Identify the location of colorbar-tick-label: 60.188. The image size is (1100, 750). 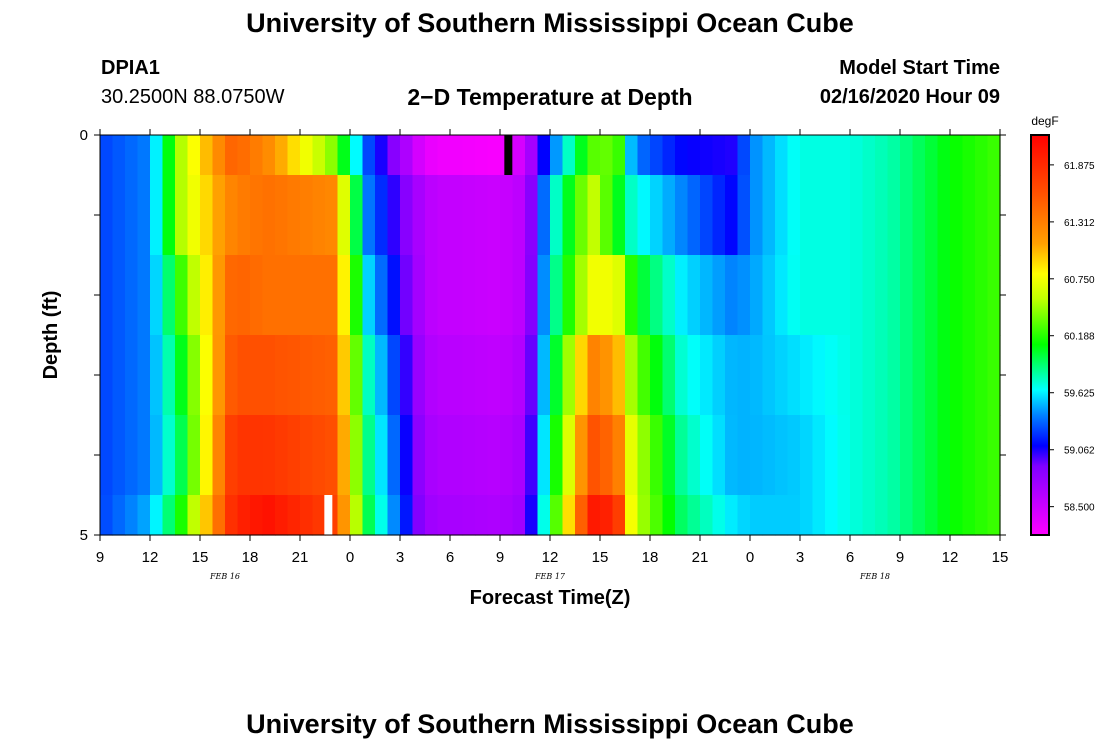
(1079, 337).